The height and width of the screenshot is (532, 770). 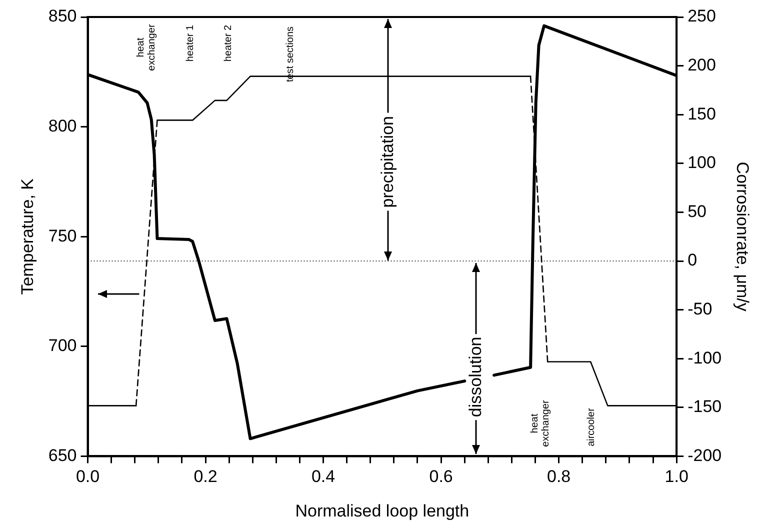 What do you see at coordinates (705, 455) in the screenshot?
I see `y2-tick-label: -200` at bounding box center [705, 455].